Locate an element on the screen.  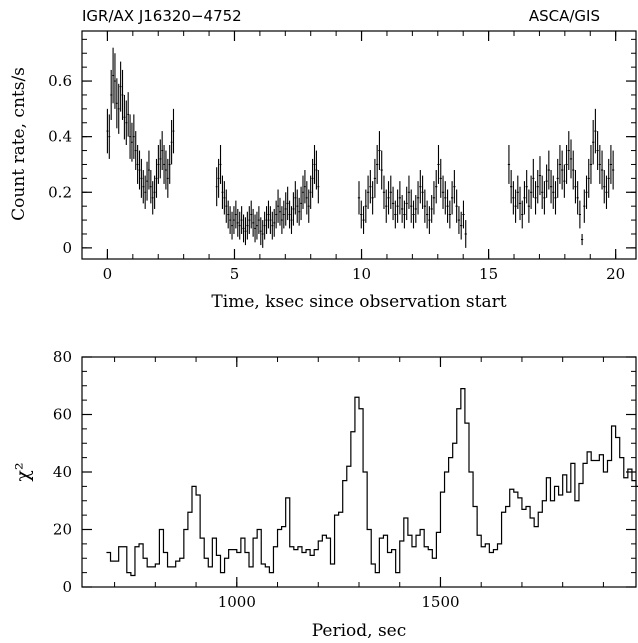
light-curve-y-tick-label: 0.2 is located at coordinates (60, 192).